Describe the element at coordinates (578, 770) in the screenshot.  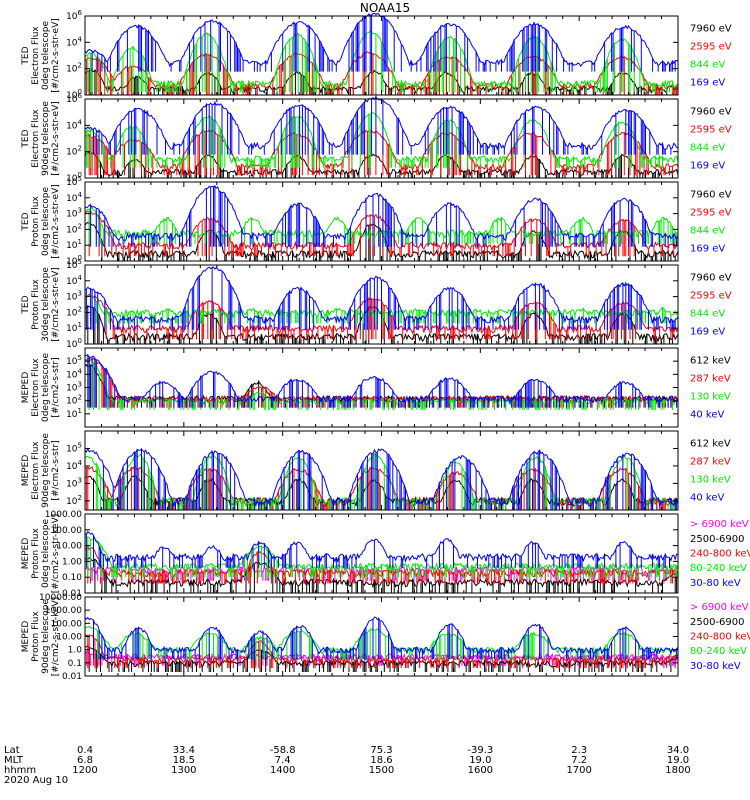
I see `footer-tick-value: 1700` at that location.